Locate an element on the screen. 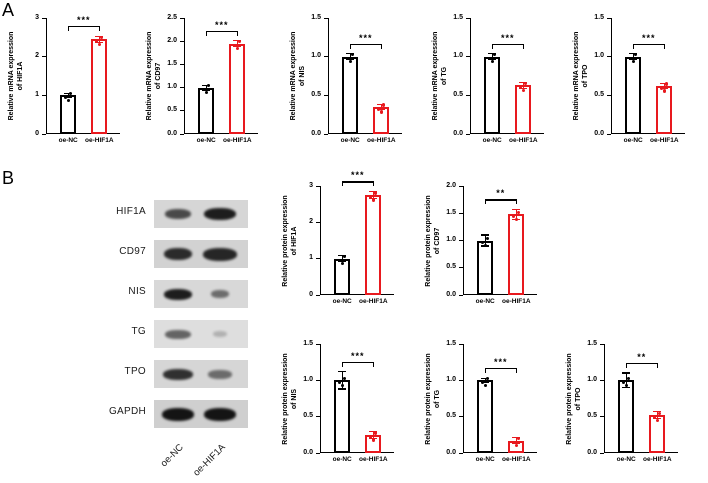 The width and height of the screenshot is (708, 483). y-tick-label: 2.0 is located at coordinates (451, 185).